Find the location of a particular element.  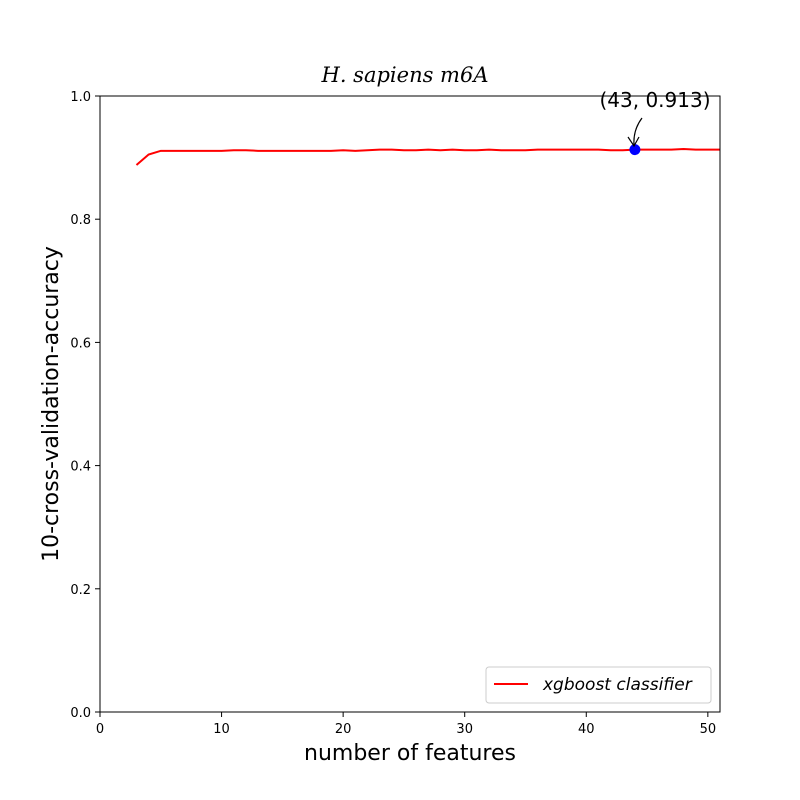

x-tick-label: 10 is located at coordinates (221, 729).